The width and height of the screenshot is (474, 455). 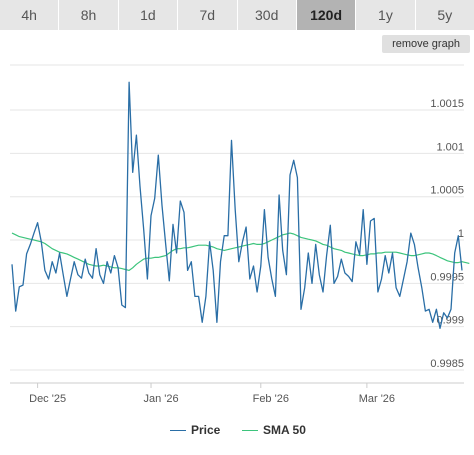 What do you see at coordinates (148, 15) in the screenshot?
I see `tab-1d: 1d` at bounding box center [148, 15].